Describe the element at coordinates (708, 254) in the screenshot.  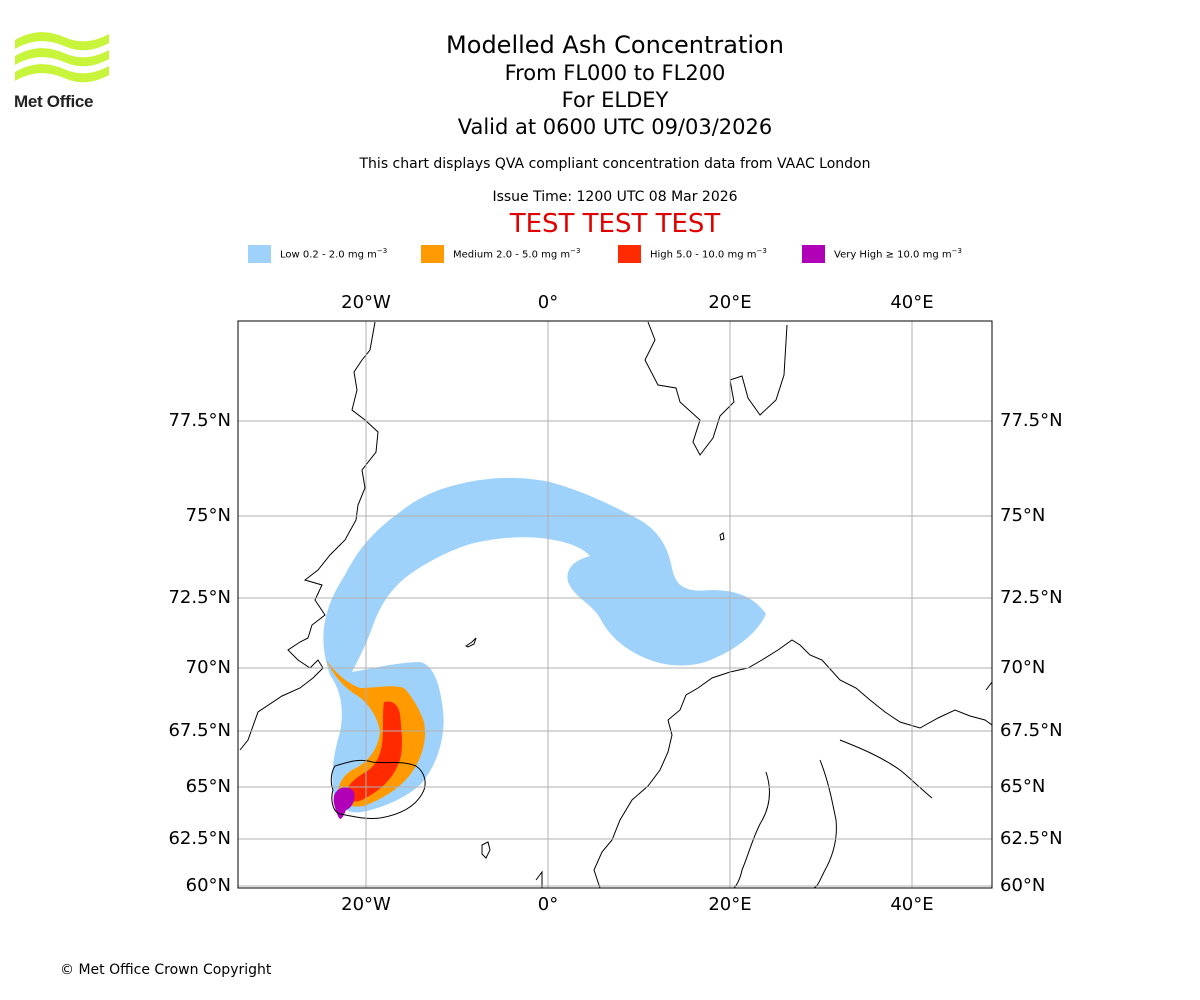
I see `legend-label-high: High 5.0 - 10.0 mg m−3` at that location.